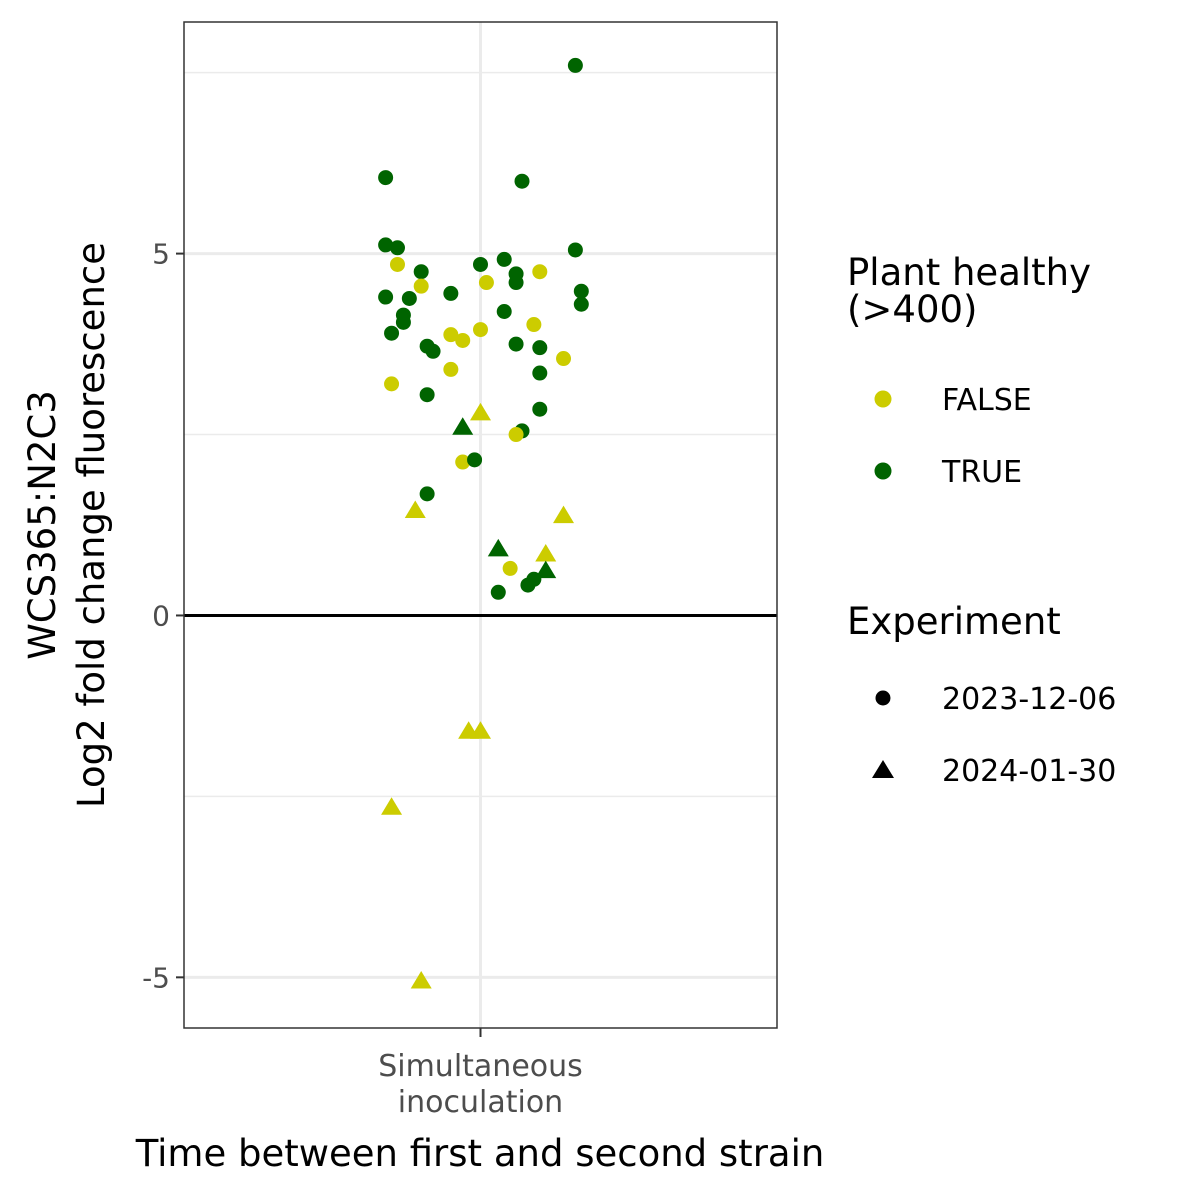 This screenshot has height=1200, width=1200. Describe the element at coordinates (954, 621) in the screenshot. I see `legend-title-line: Experiment` at that location.